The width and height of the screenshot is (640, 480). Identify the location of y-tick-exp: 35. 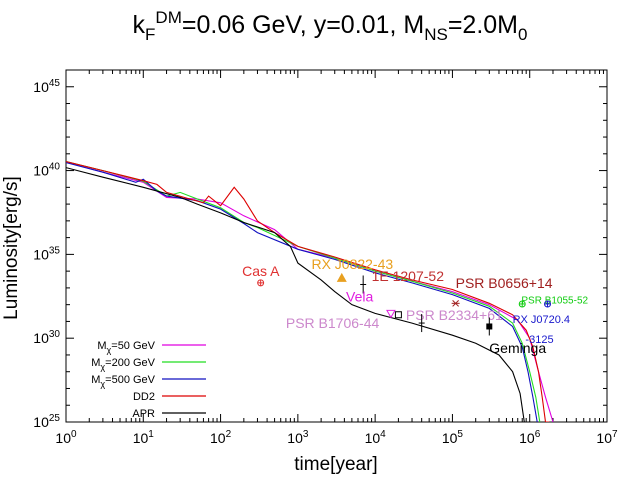
(55, 250).